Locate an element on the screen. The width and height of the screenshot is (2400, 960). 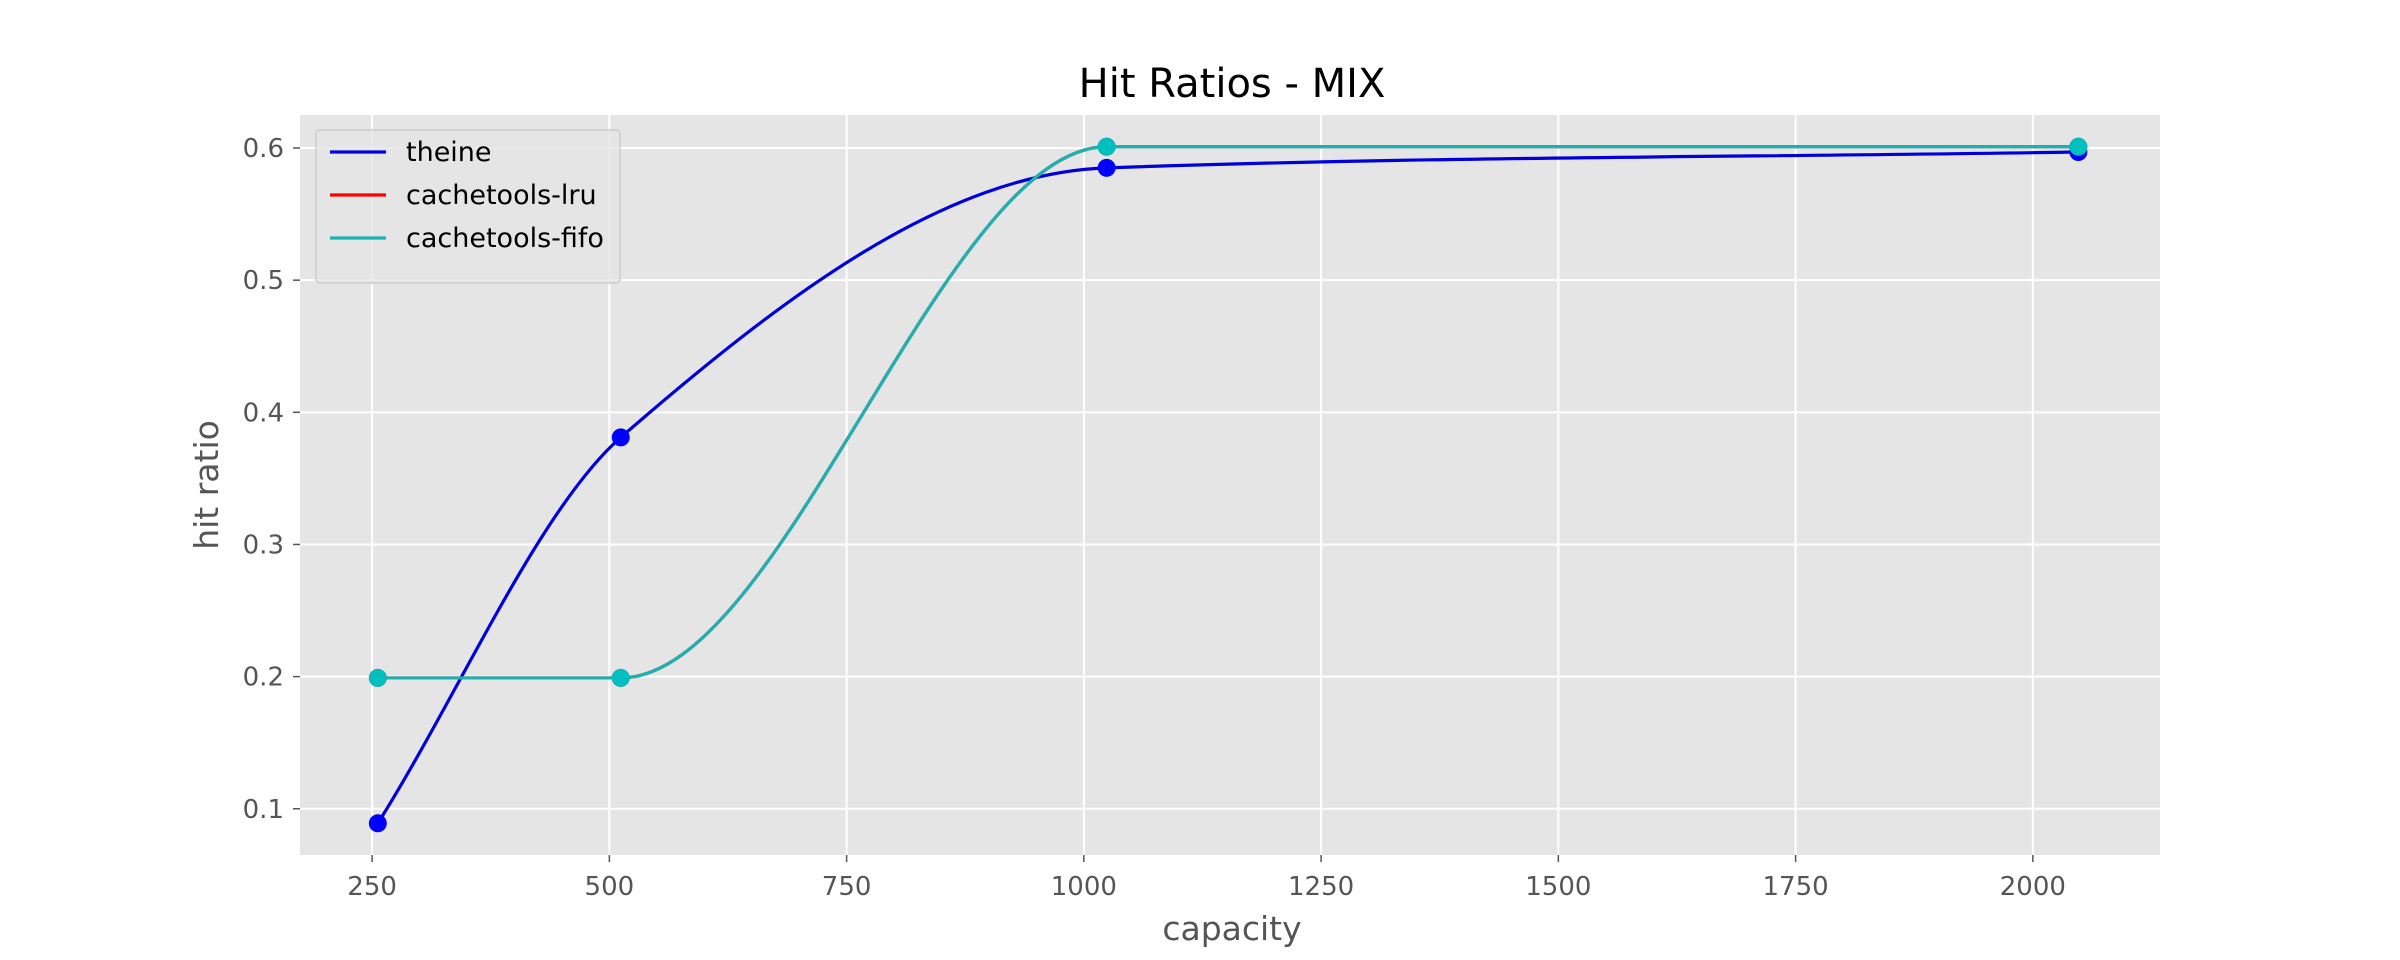
y-axis-label: hit ratio is located at coordinates (206, 485).